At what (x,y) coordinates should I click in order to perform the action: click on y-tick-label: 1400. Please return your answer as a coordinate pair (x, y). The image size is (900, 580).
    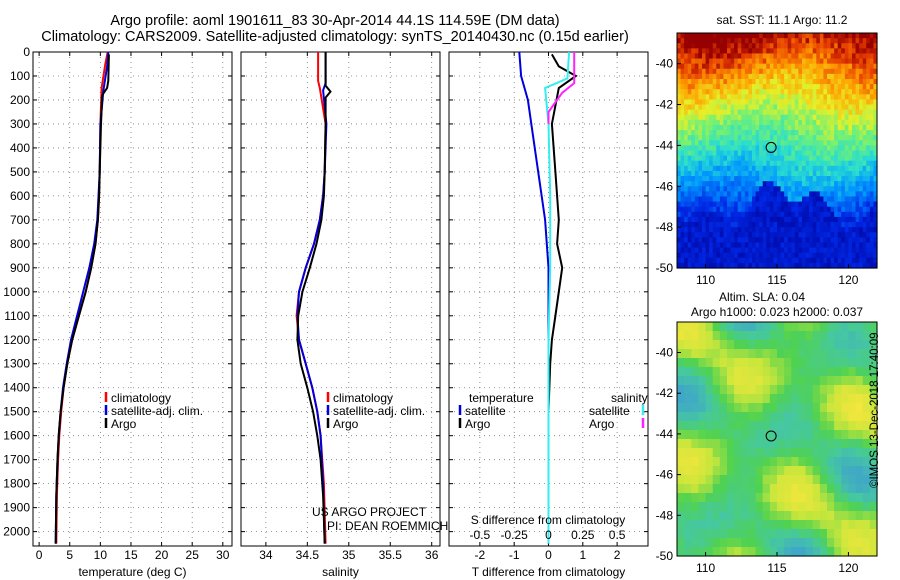
    Looking at the image, I should click on (16, 388).